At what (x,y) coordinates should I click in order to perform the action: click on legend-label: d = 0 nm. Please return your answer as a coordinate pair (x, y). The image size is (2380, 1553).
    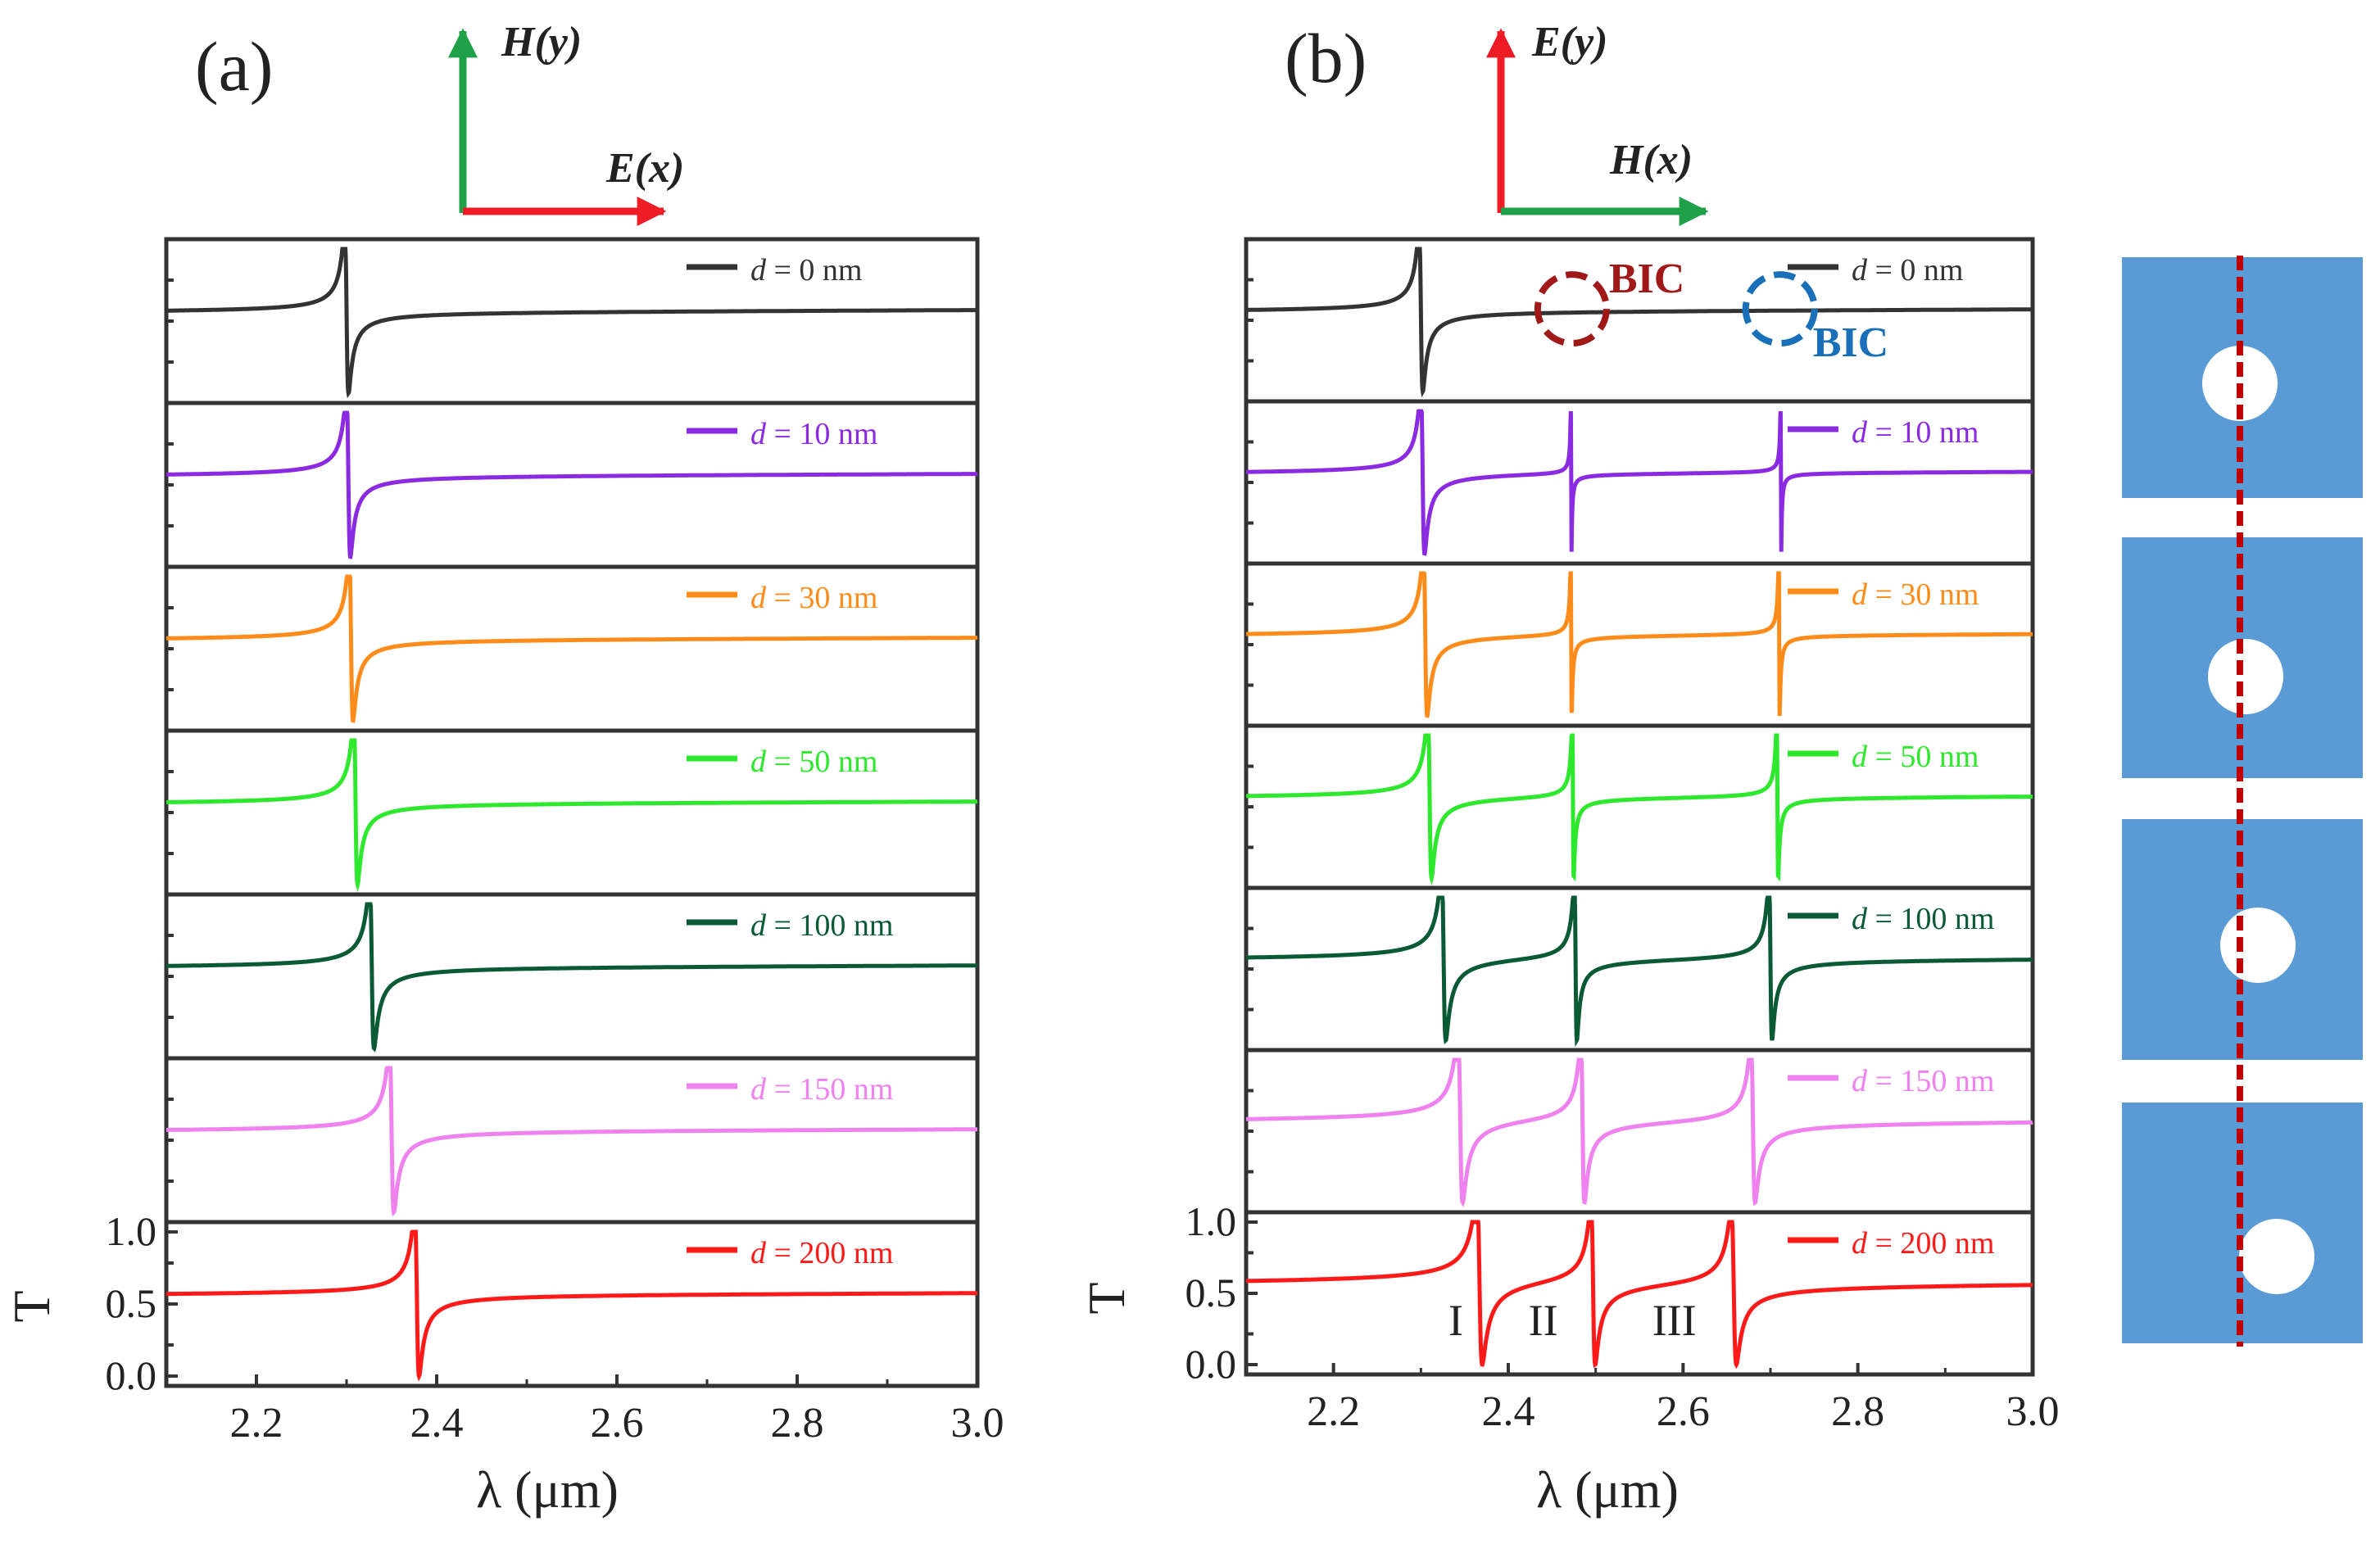
    Looking at the image, I should click on (1908, 270).